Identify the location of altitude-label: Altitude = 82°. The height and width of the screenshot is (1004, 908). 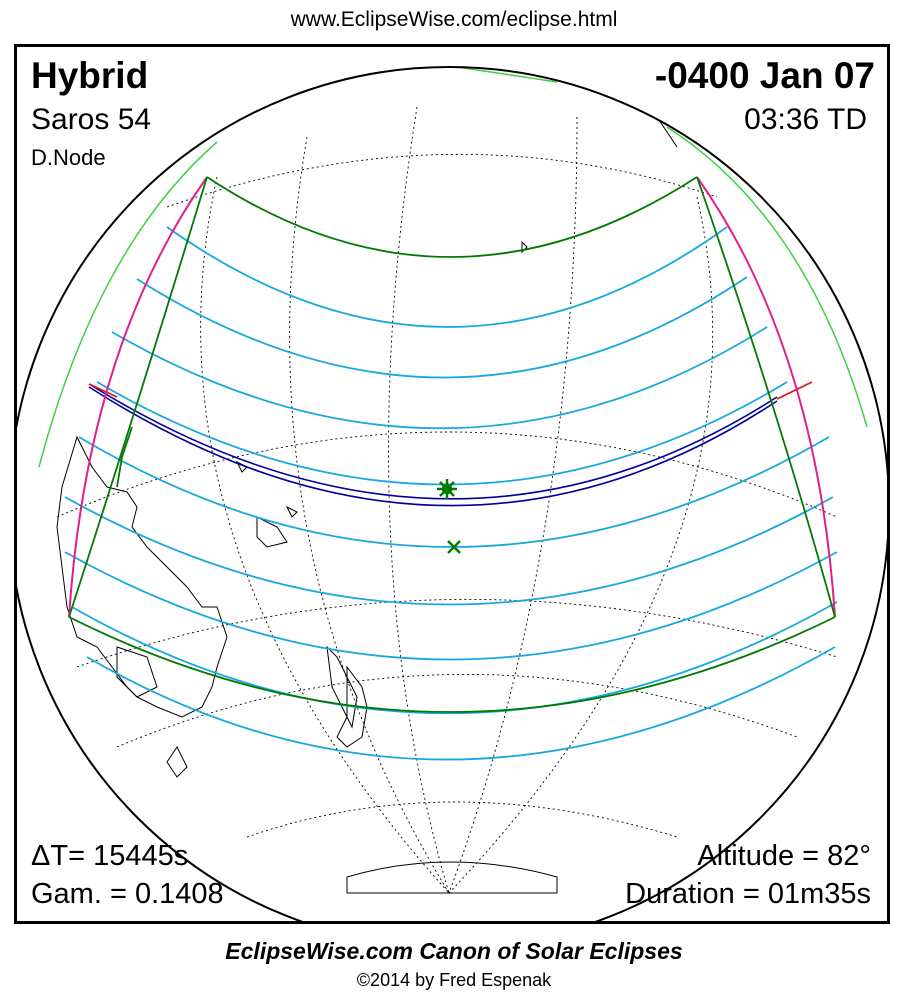
(784, 856).